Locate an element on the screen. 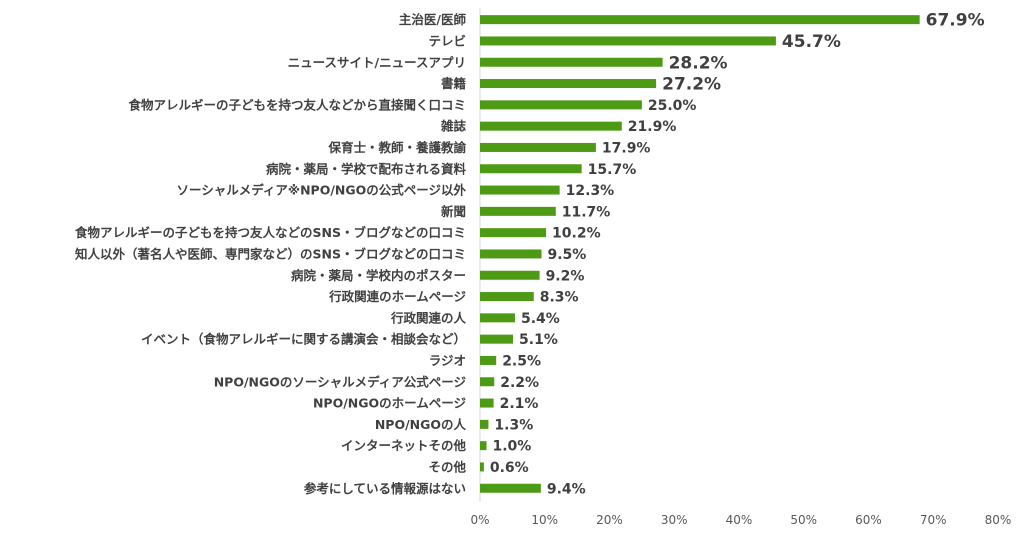 The width and height of the screenshot is (1024, 535). value-label: 67.9% is located at coordinates (955, 21).